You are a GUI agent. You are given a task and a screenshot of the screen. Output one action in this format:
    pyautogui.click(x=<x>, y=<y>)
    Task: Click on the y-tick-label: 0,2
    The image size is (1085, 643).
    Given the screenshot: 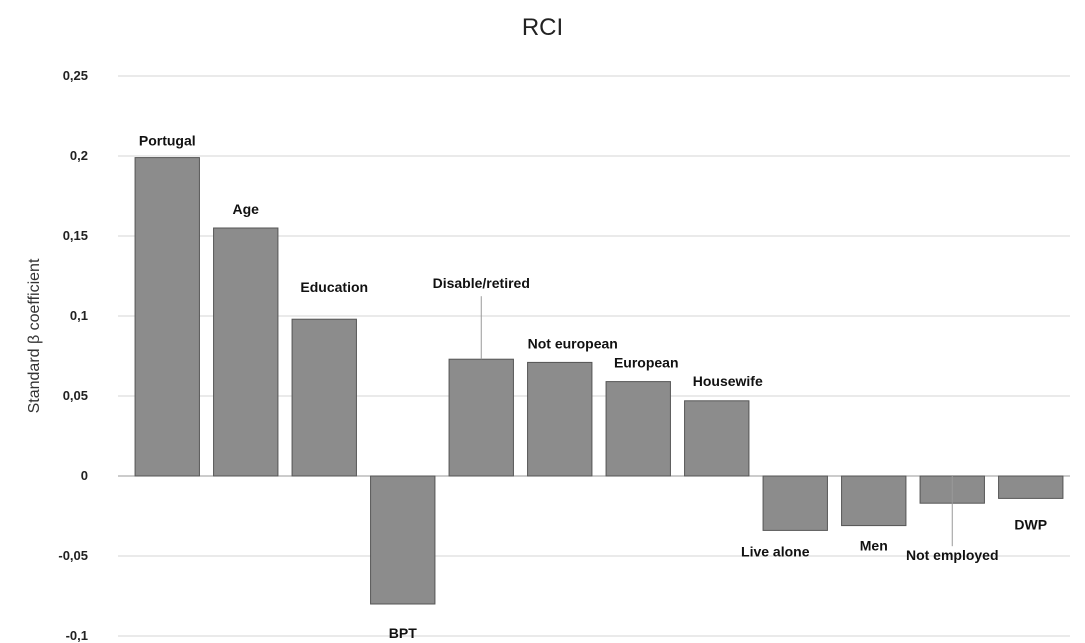 What is the action you would take?
    pyautogui.click(x=79, y=155)
    